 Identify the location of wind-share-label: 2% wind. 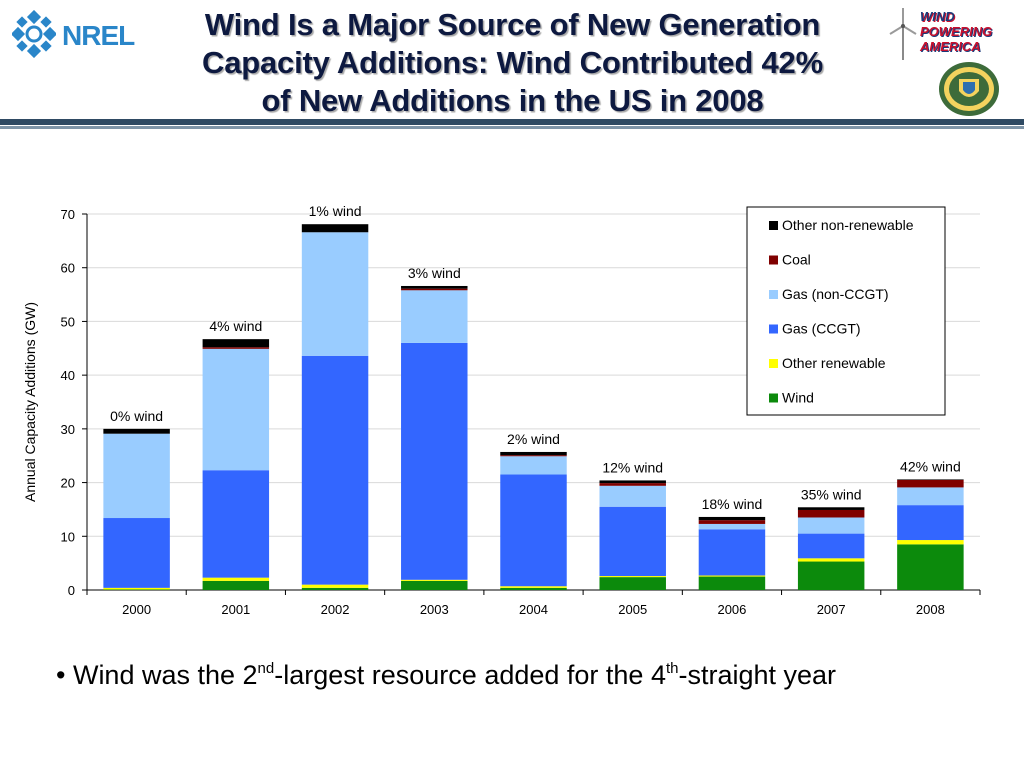
(533, 439).